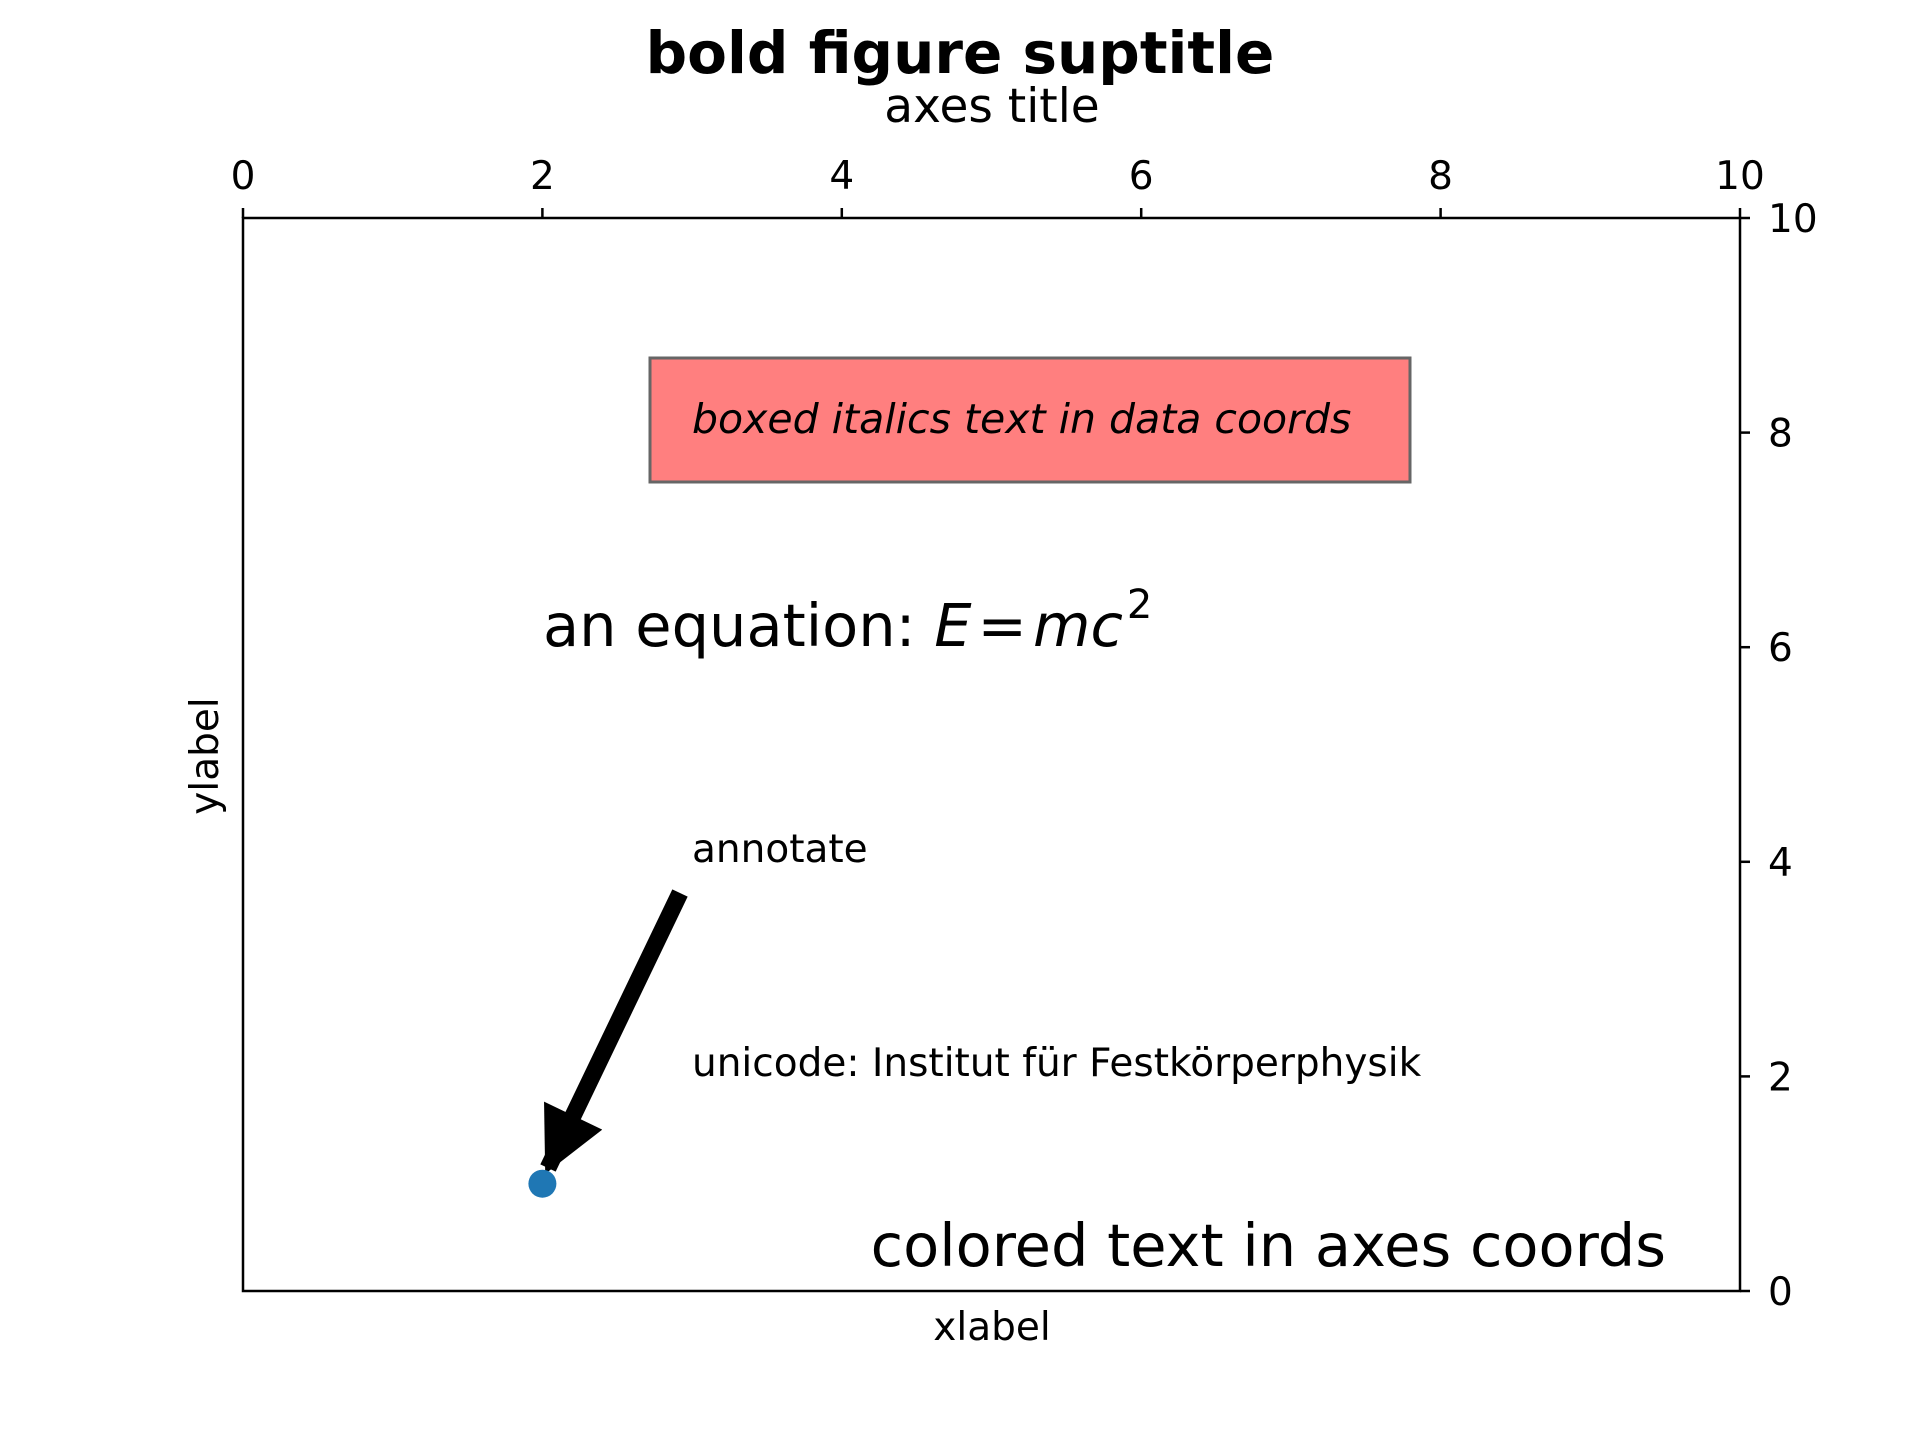 The height and width of the screenshot is (1440, 1920). Describe the element at coordinates (991, 106) in the screenshot. I see `axes-title: axes title` at that location.